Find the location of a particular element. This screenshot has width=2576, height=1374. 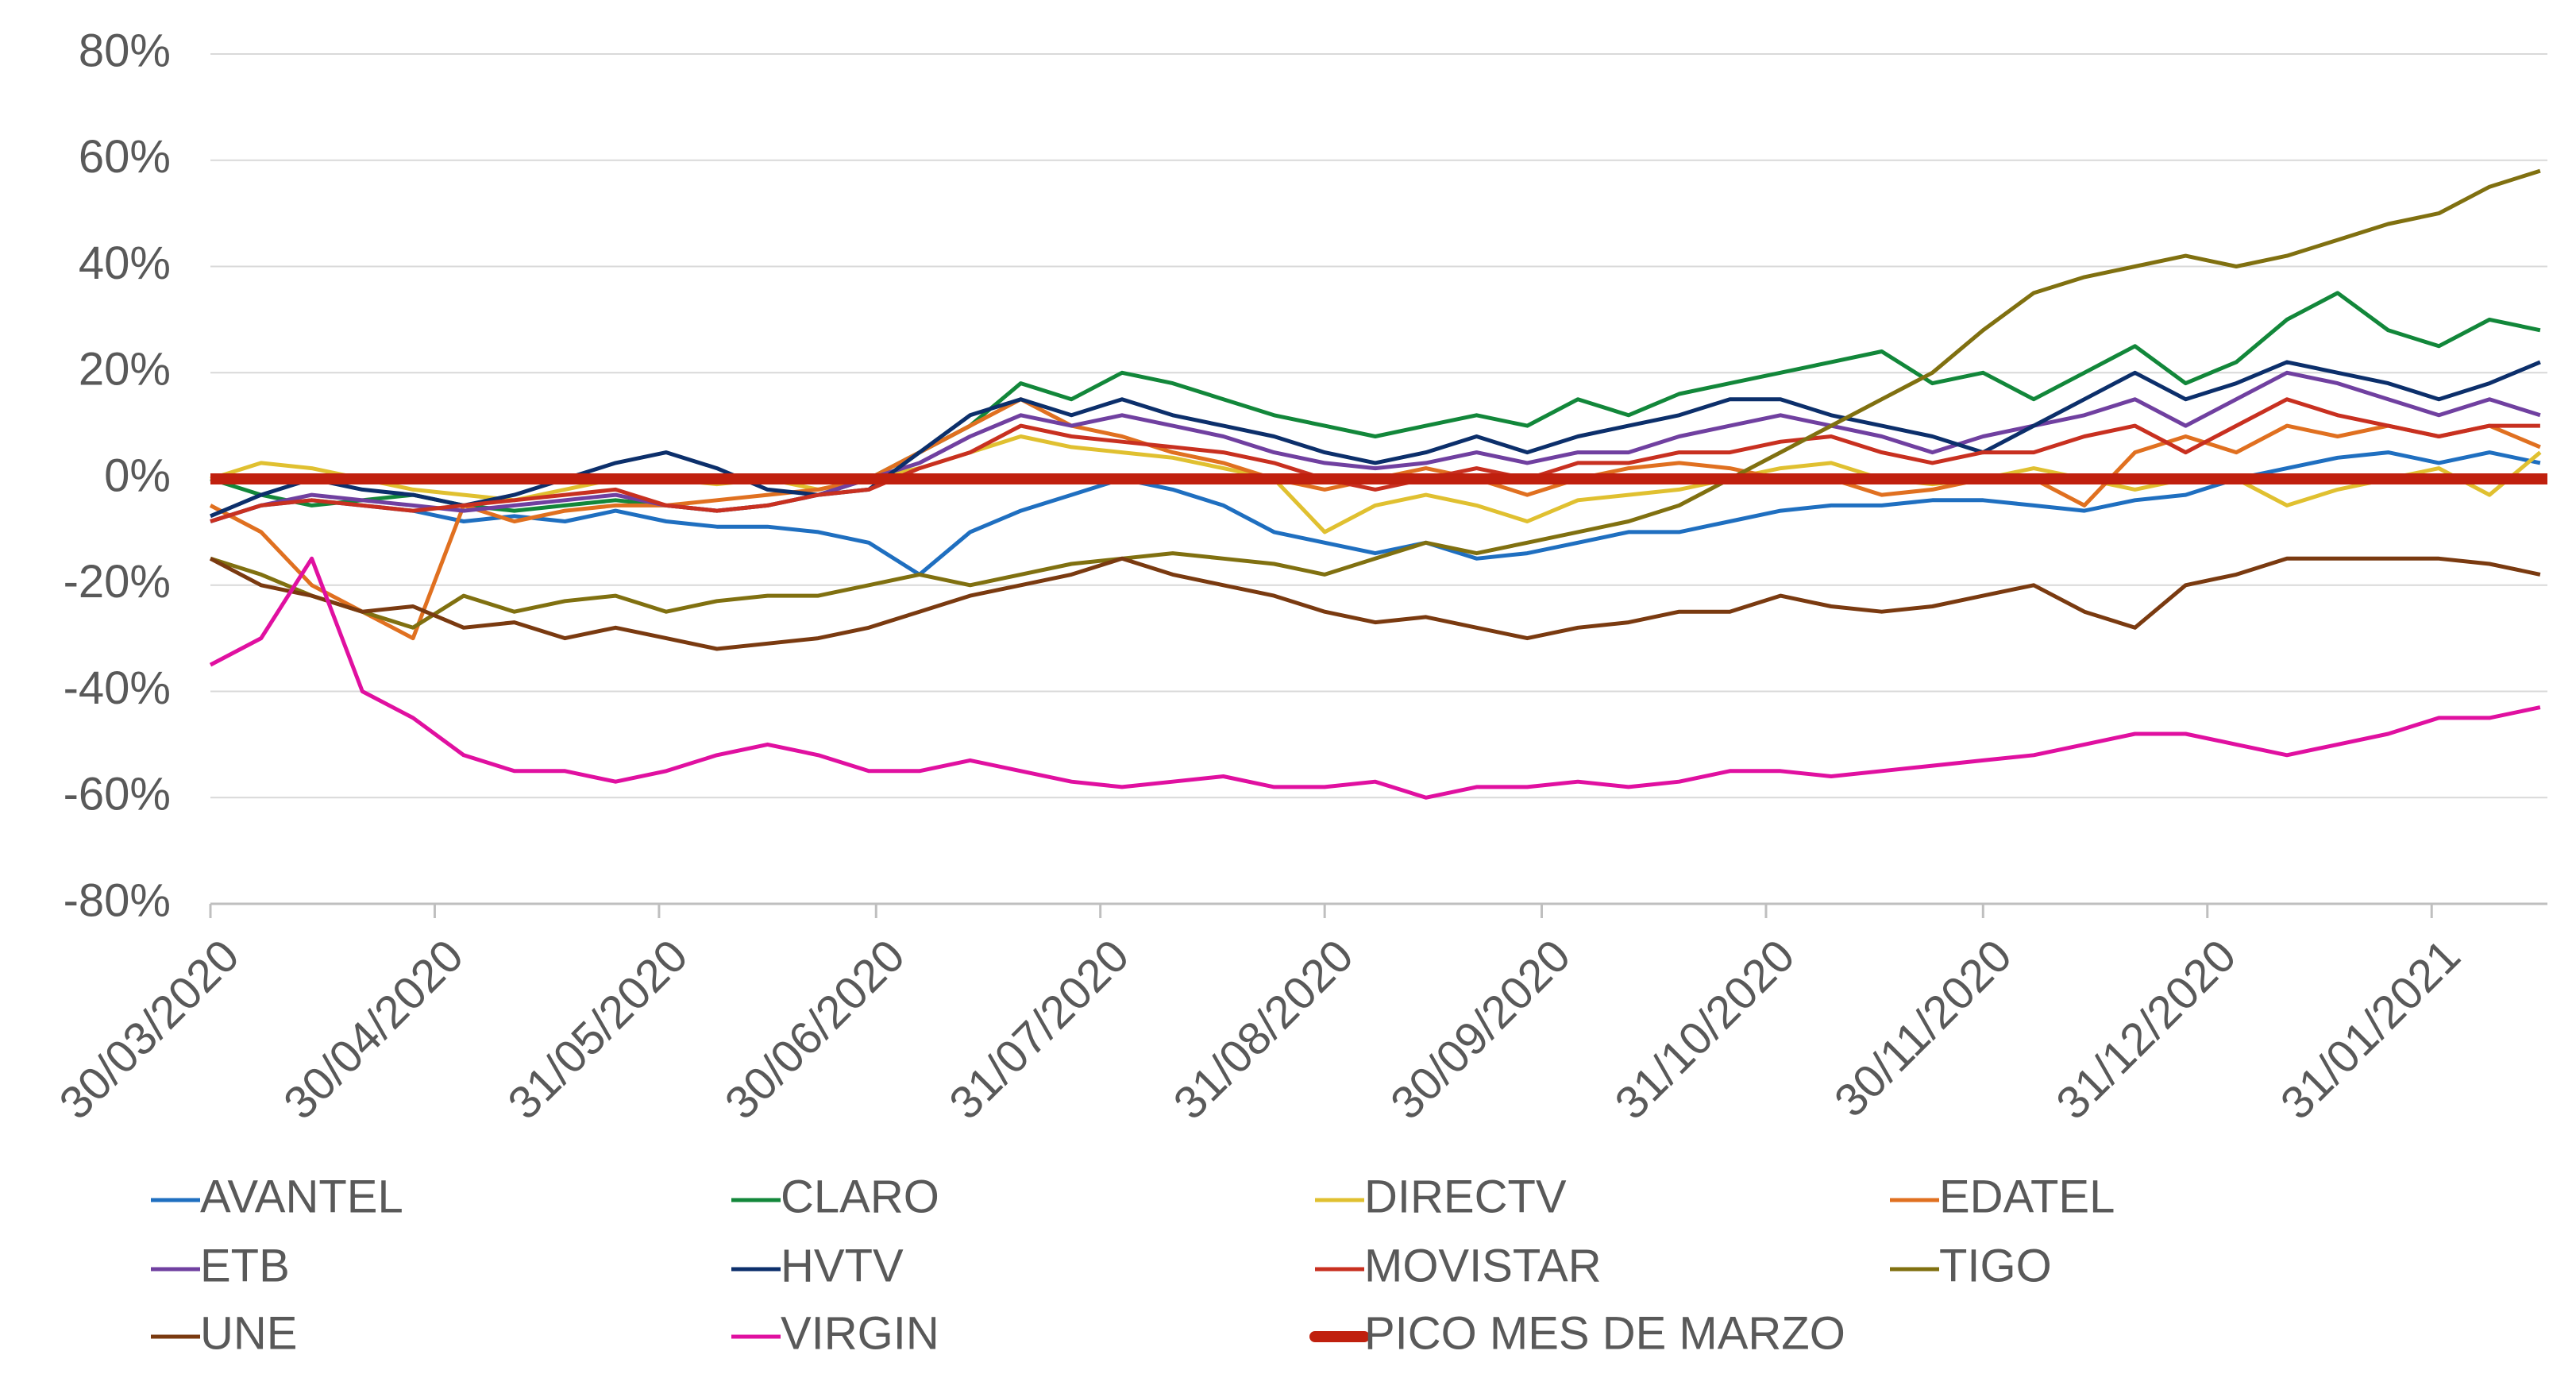

y-tick-label: 60% is located at coordinates (125, 157).